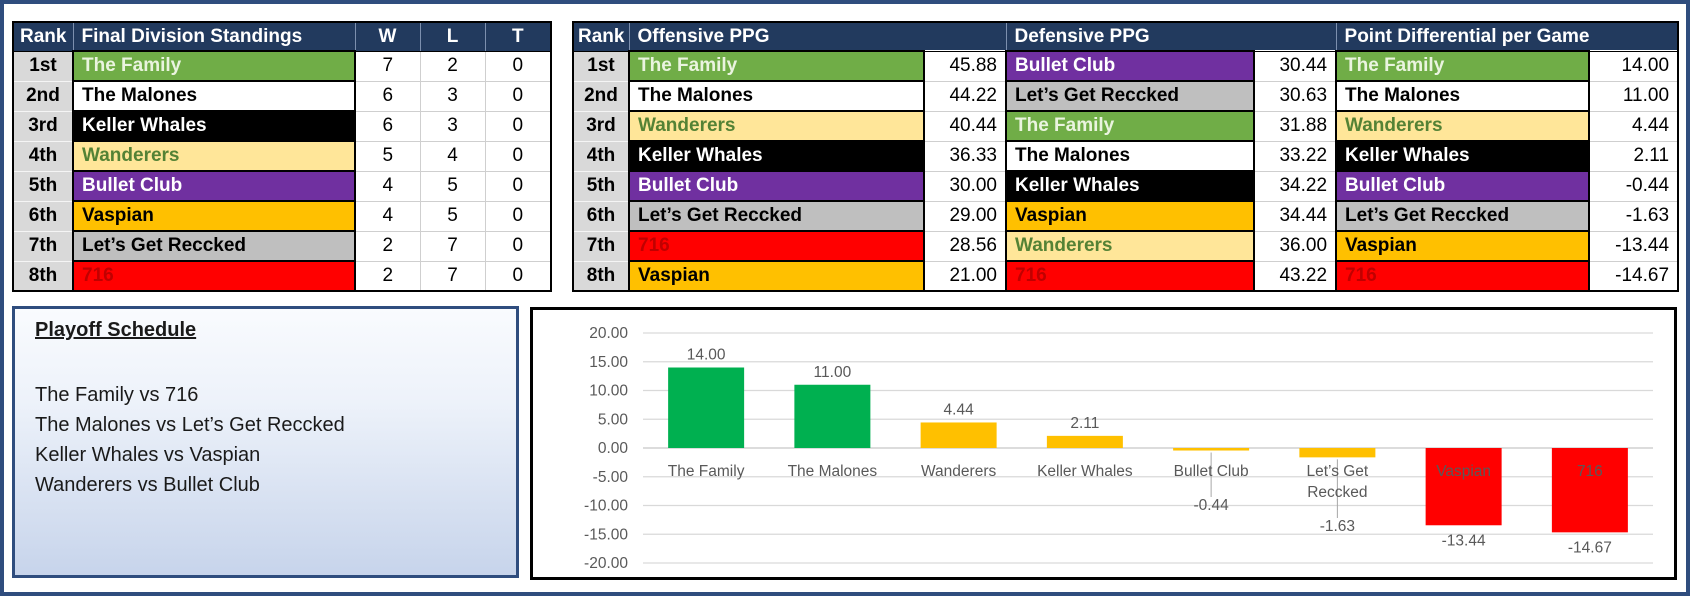 This screenshot has width=1690, height=596. What do you see at coordinates (453, 66) in the screenshot?
I see `l-cell: 2` at bounding box center [453, 66].